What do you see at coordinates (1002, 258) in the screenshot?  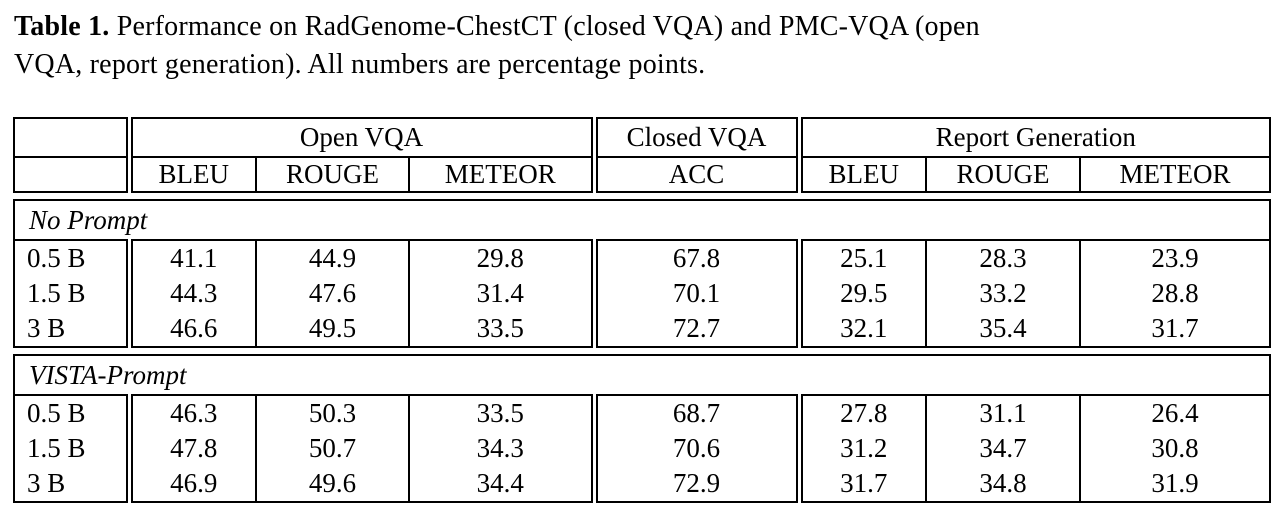 I see `value-report-rouge: 28.3` at bounding box center [1002, 258].